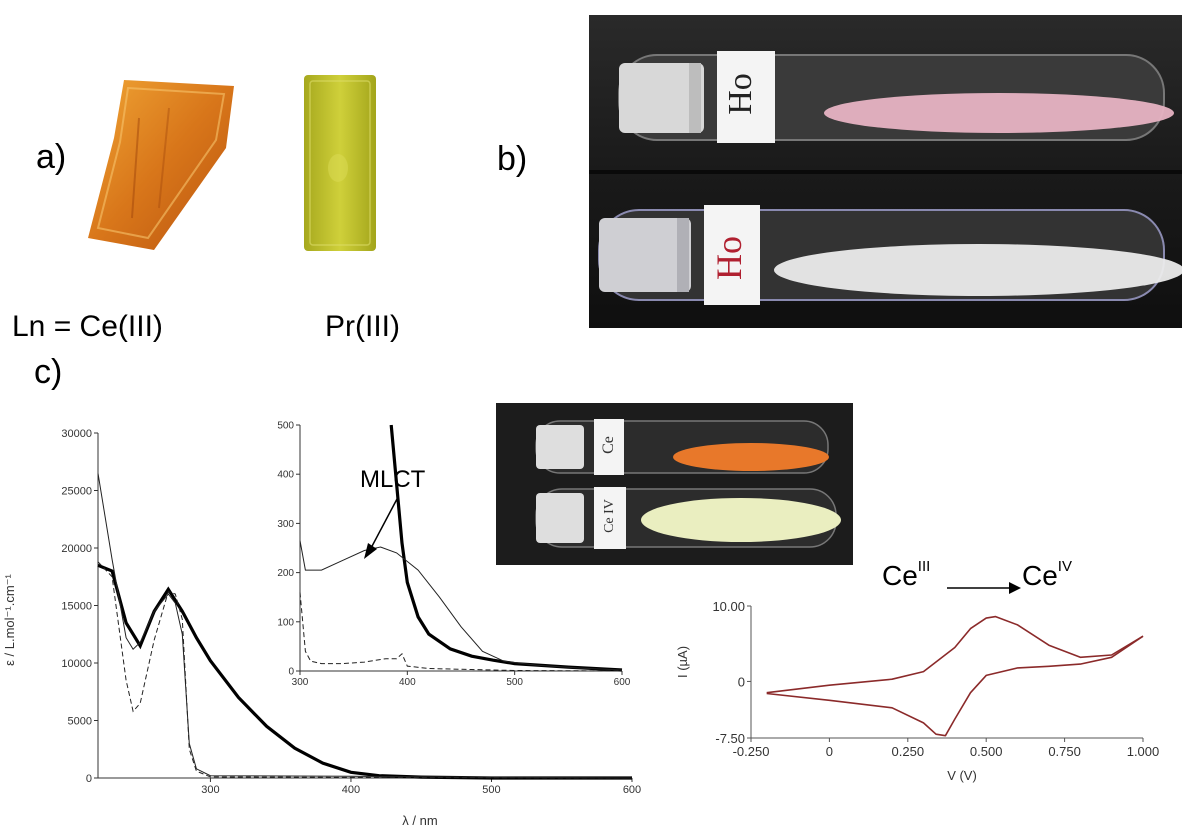 The height and width of the screenshot is (835, 1185). I want to click on ce-vial-label-top: Ce, so click(608, 445).